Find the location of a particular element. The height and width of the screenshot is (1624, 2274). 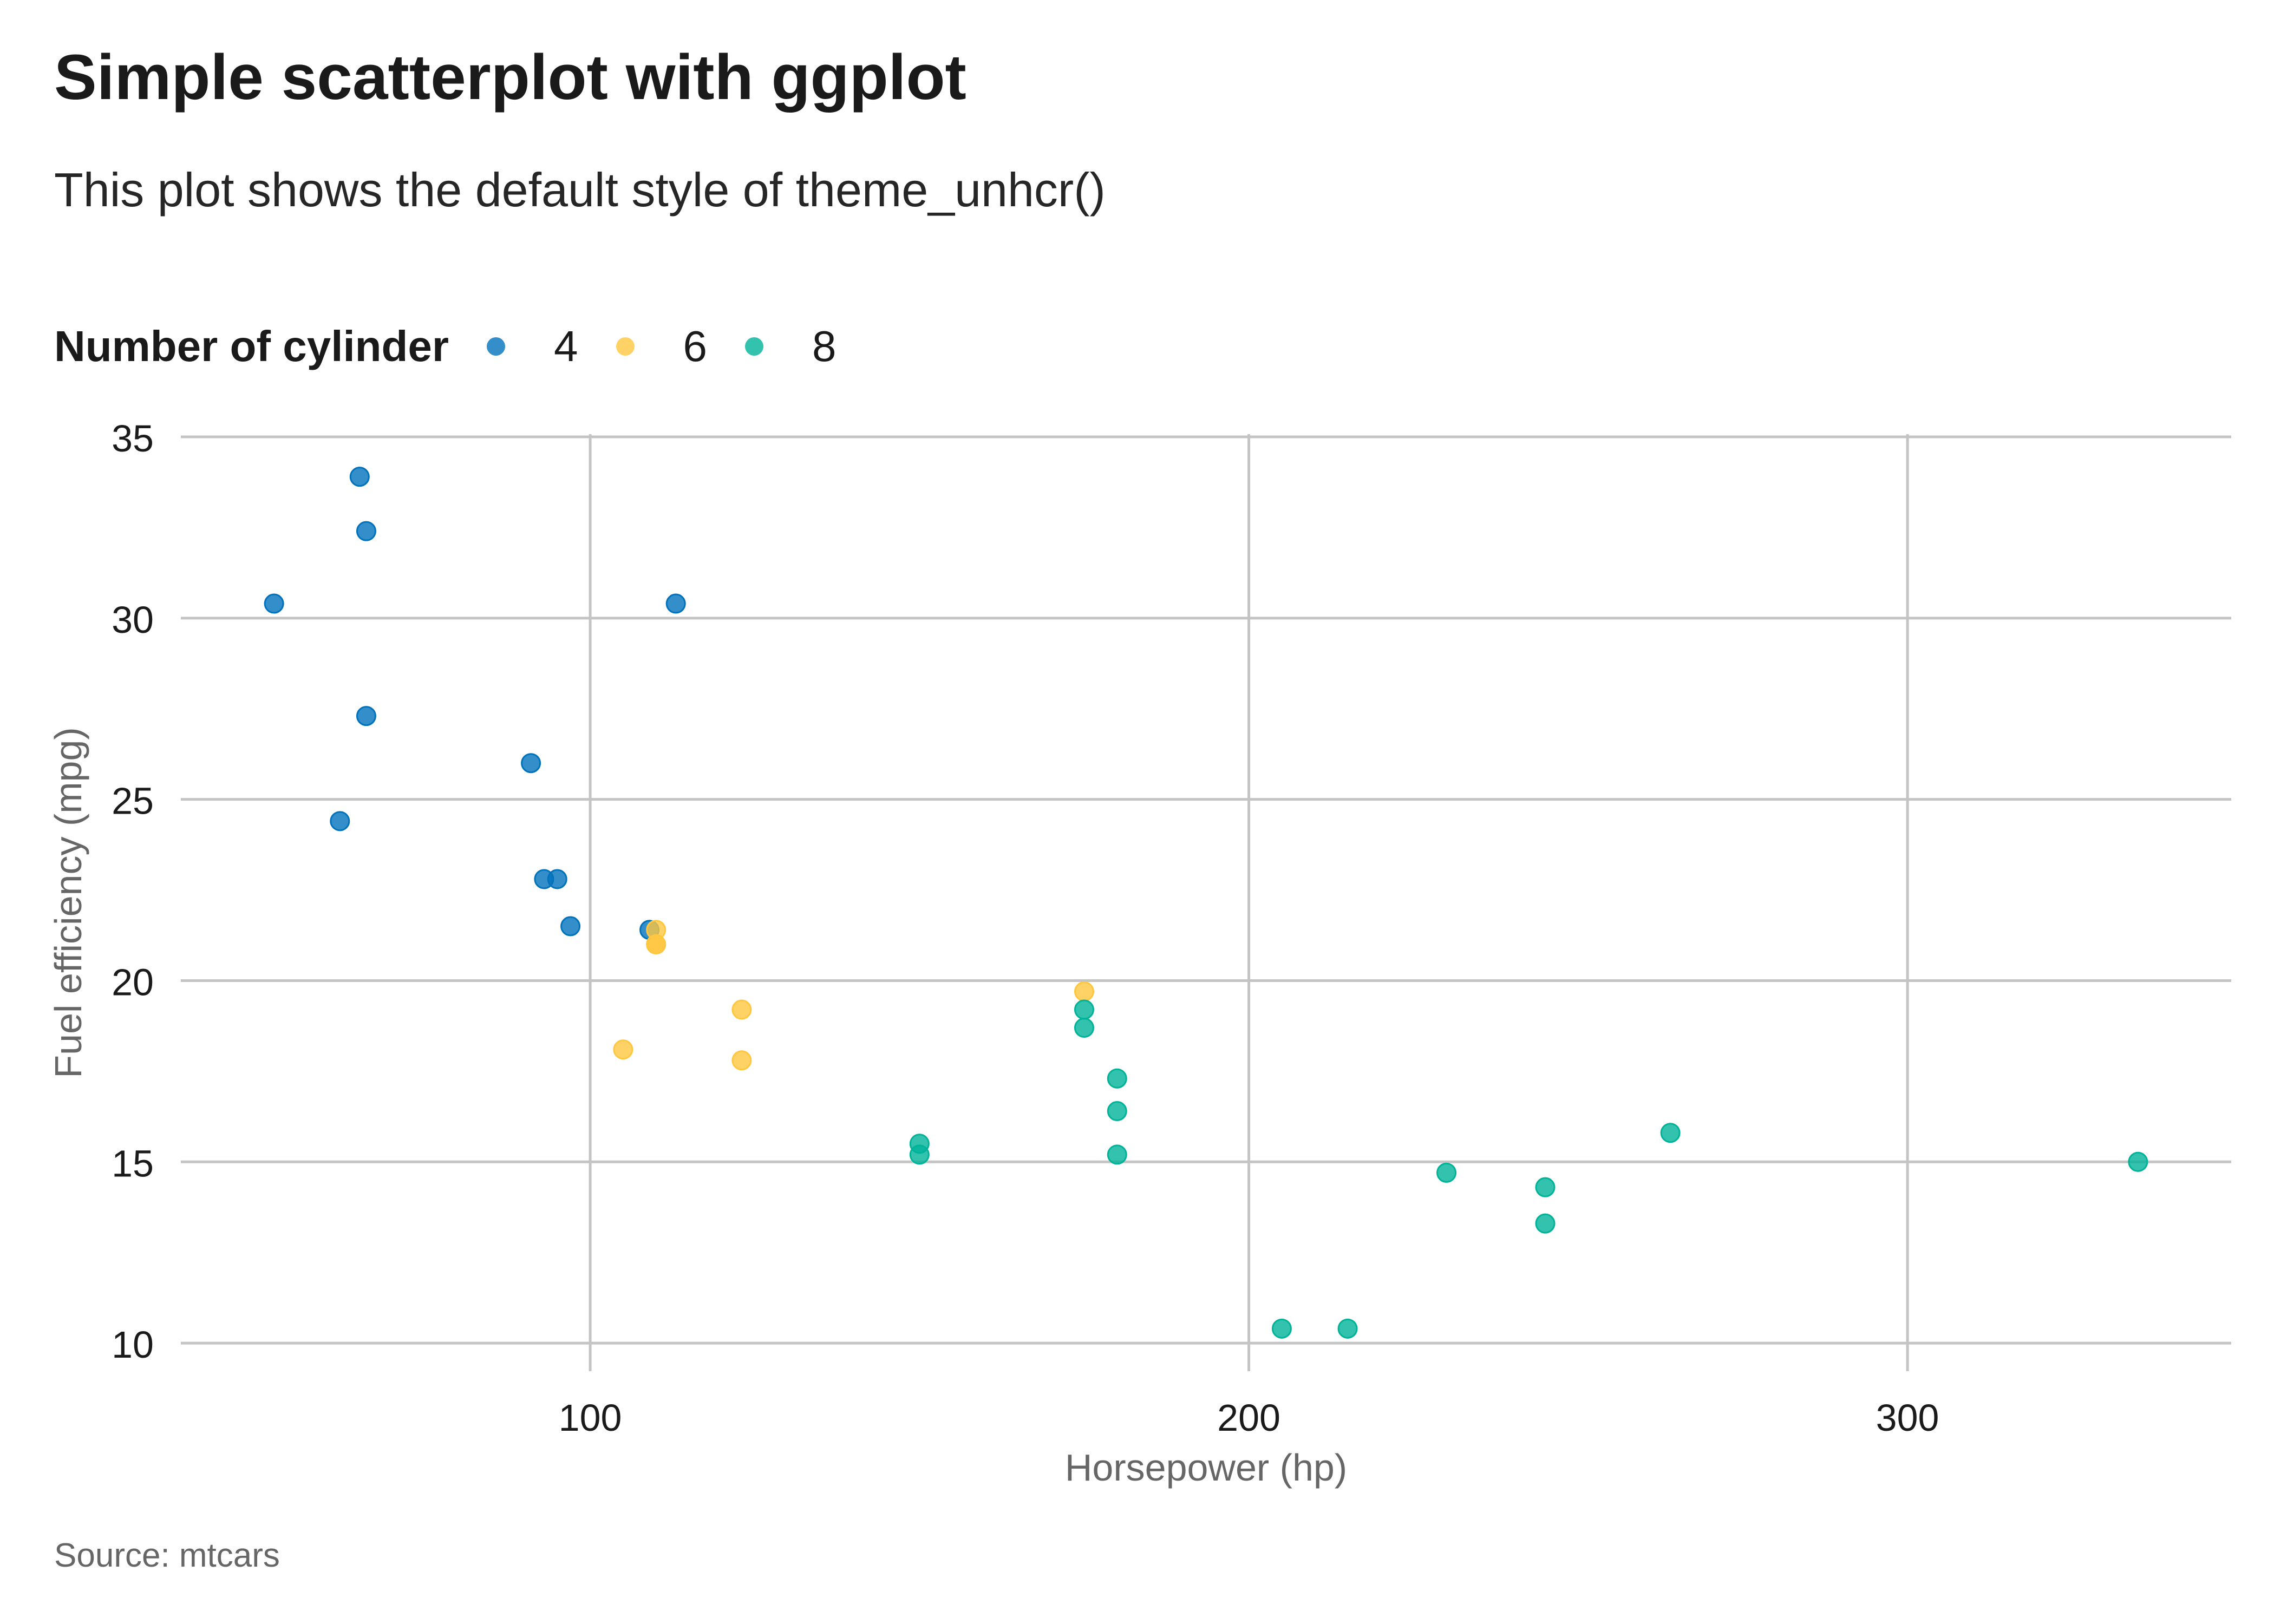

legend-label-4: 4 is located at coordinates (566, 346).